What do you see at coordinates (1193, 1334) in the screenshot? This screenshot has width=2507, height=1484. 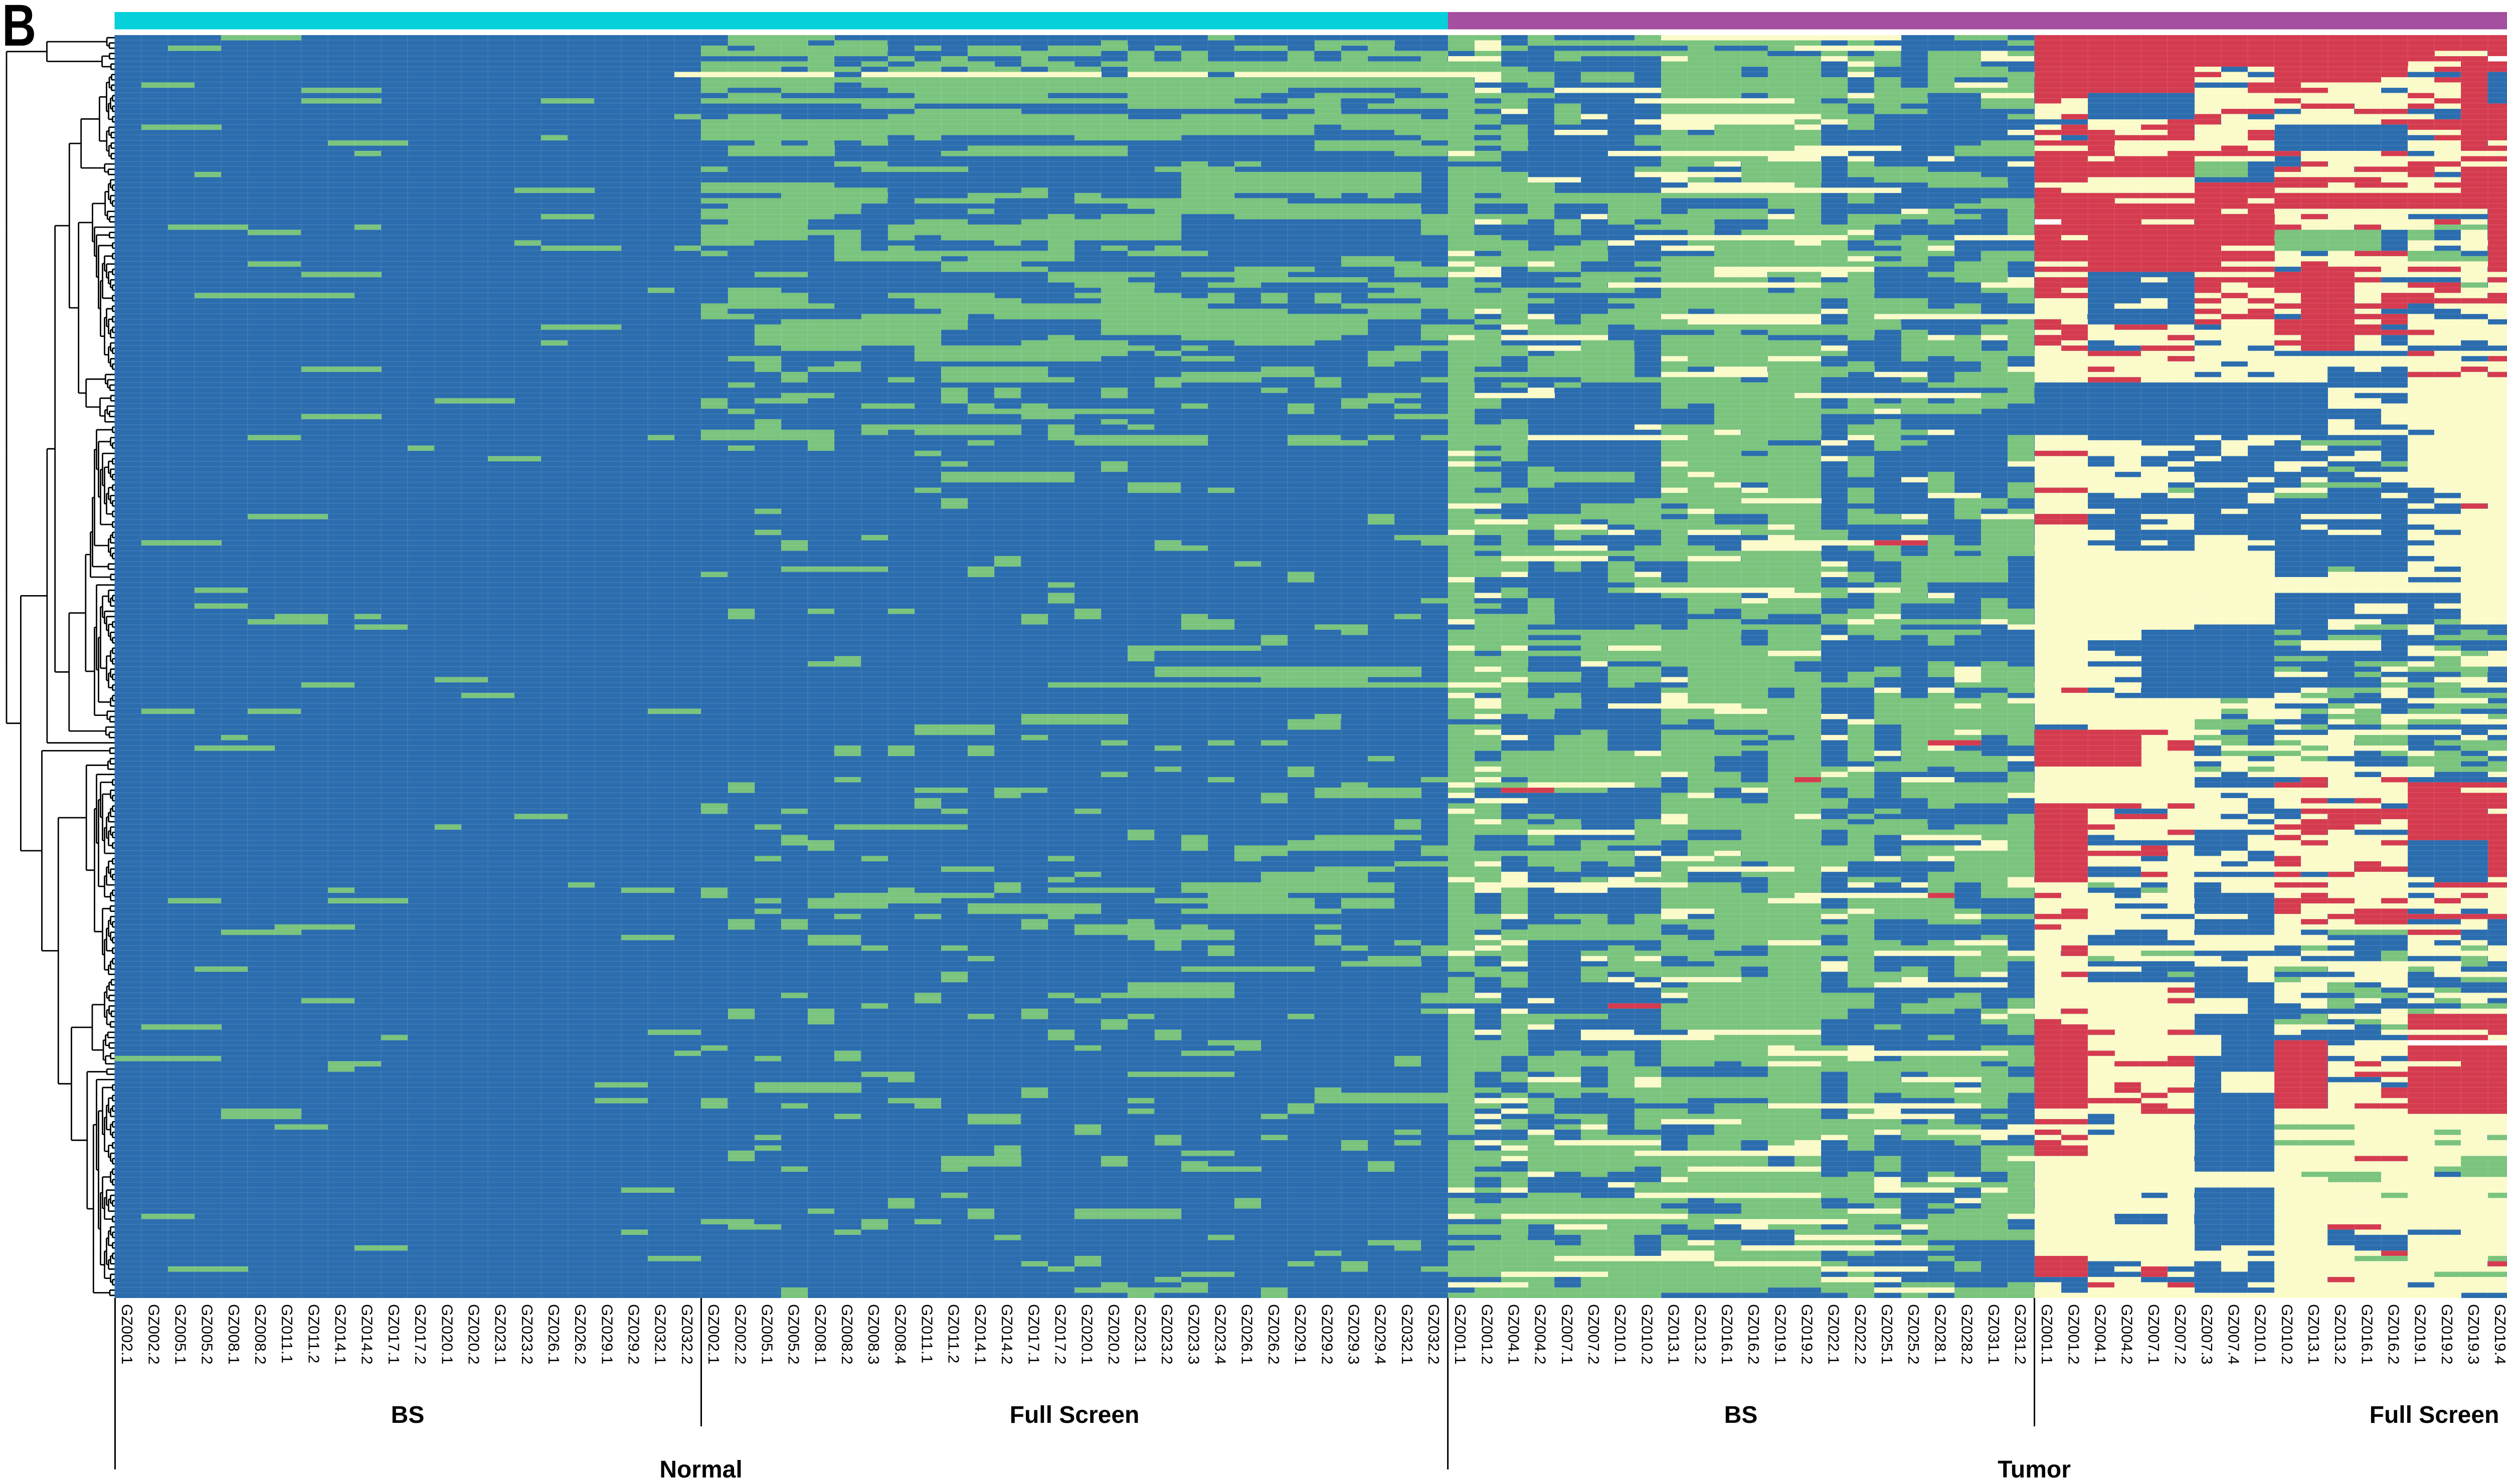 I see `svg-text: GZ023.3` at bounding box center [1193, 1334].